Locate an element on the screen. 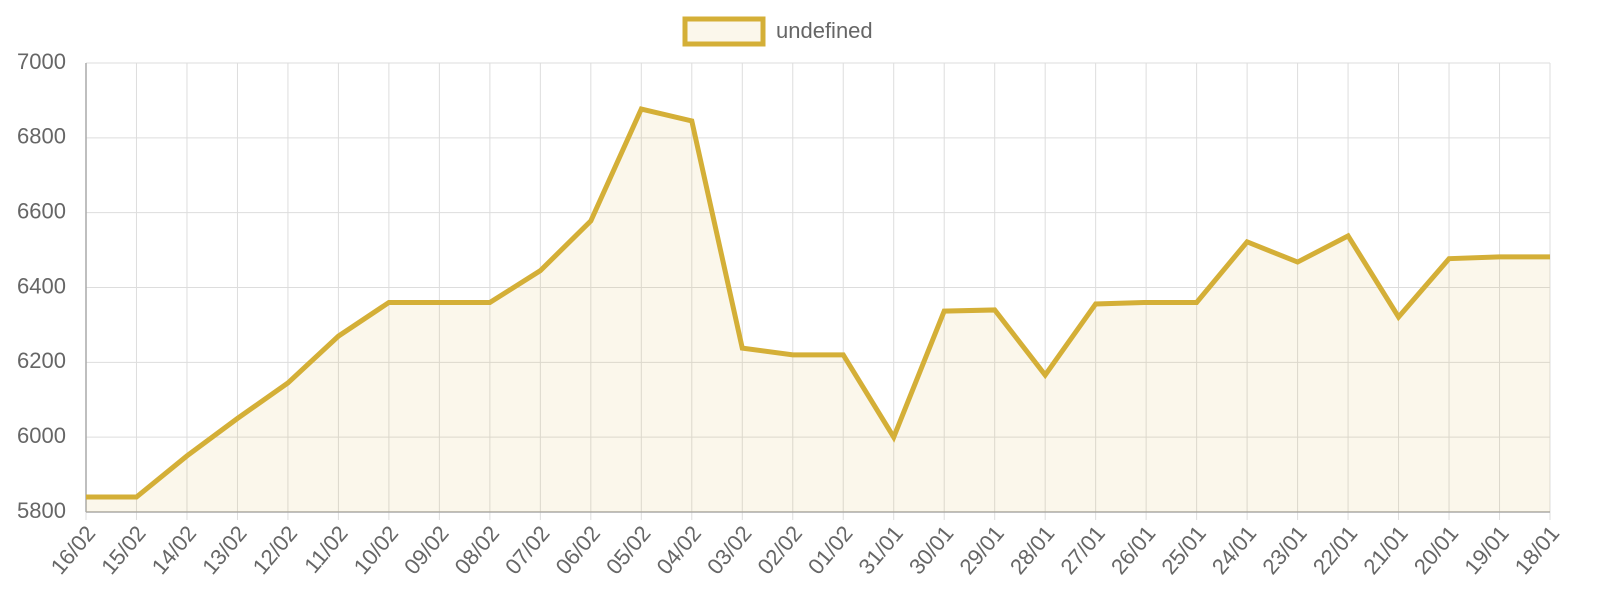 The width and height of the screenshot is (1600, 600). x-tick-label: 02/02 is located at coordinates (779, 550).